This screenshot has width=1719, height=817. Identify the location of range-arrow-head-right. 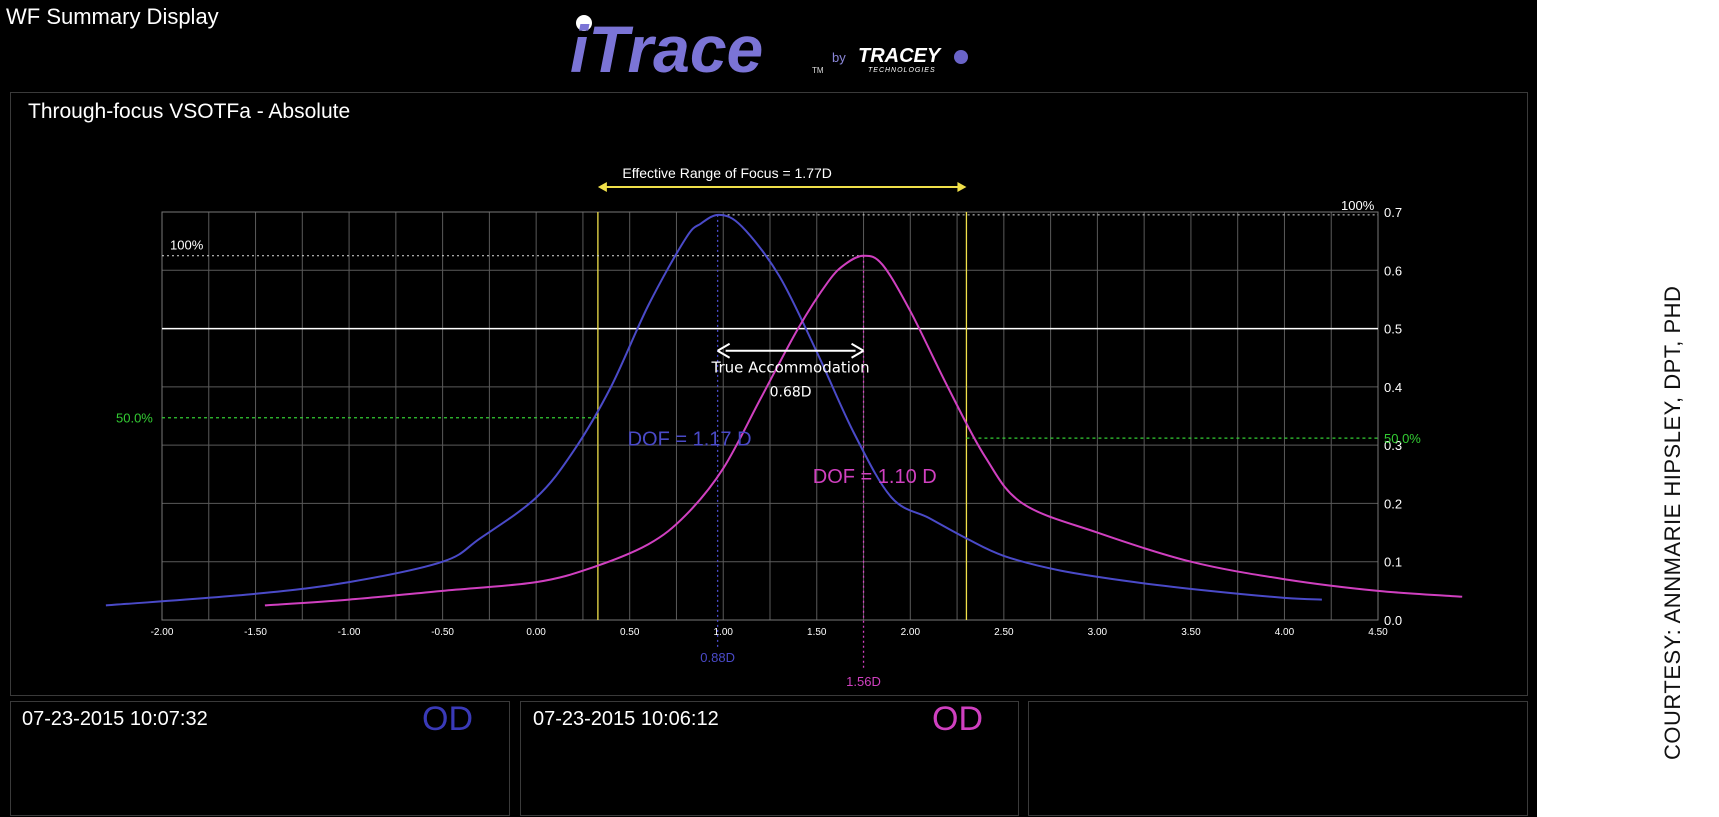
(962, 187).